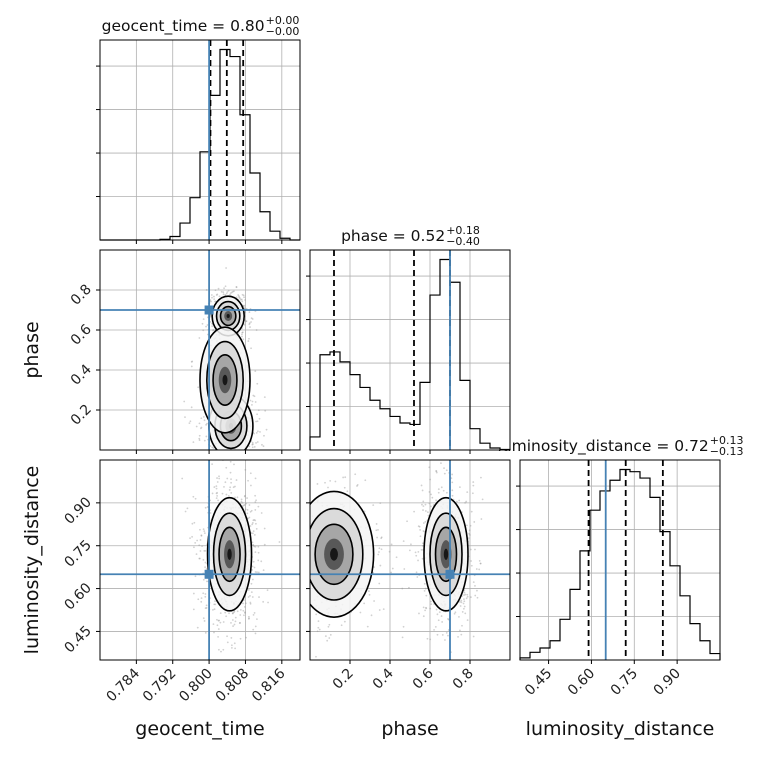 This screenshot has height=760, width=760. I want to click on title-main: geocent_time = 0.80, so click(183, 26).